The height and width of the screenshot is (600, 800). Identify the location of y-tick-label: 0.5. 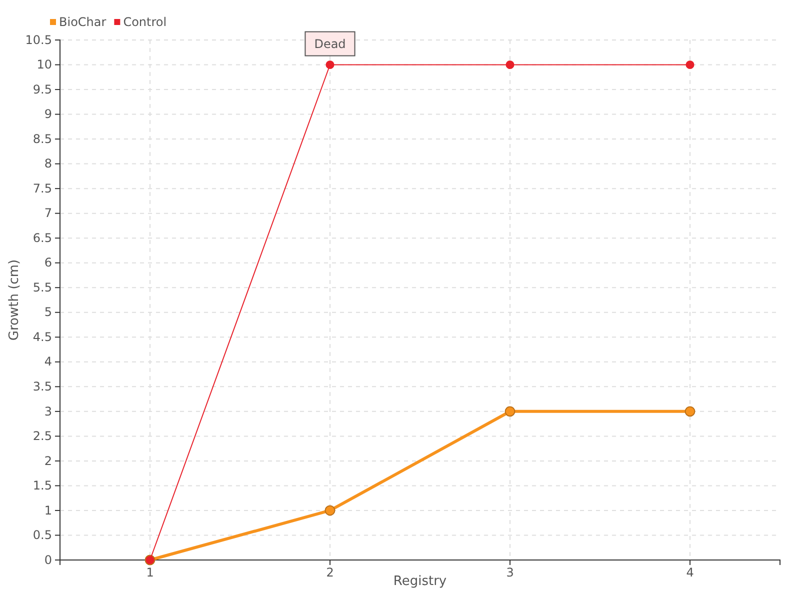
(42, 535).